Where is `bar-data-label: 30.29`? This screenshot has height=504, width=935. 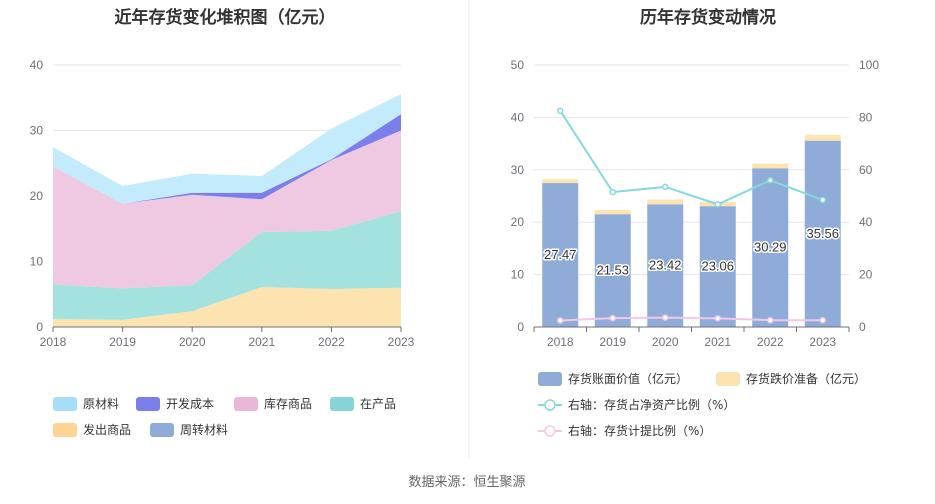 bar-data-label: 30.29 is located at coordinates (770, 247).